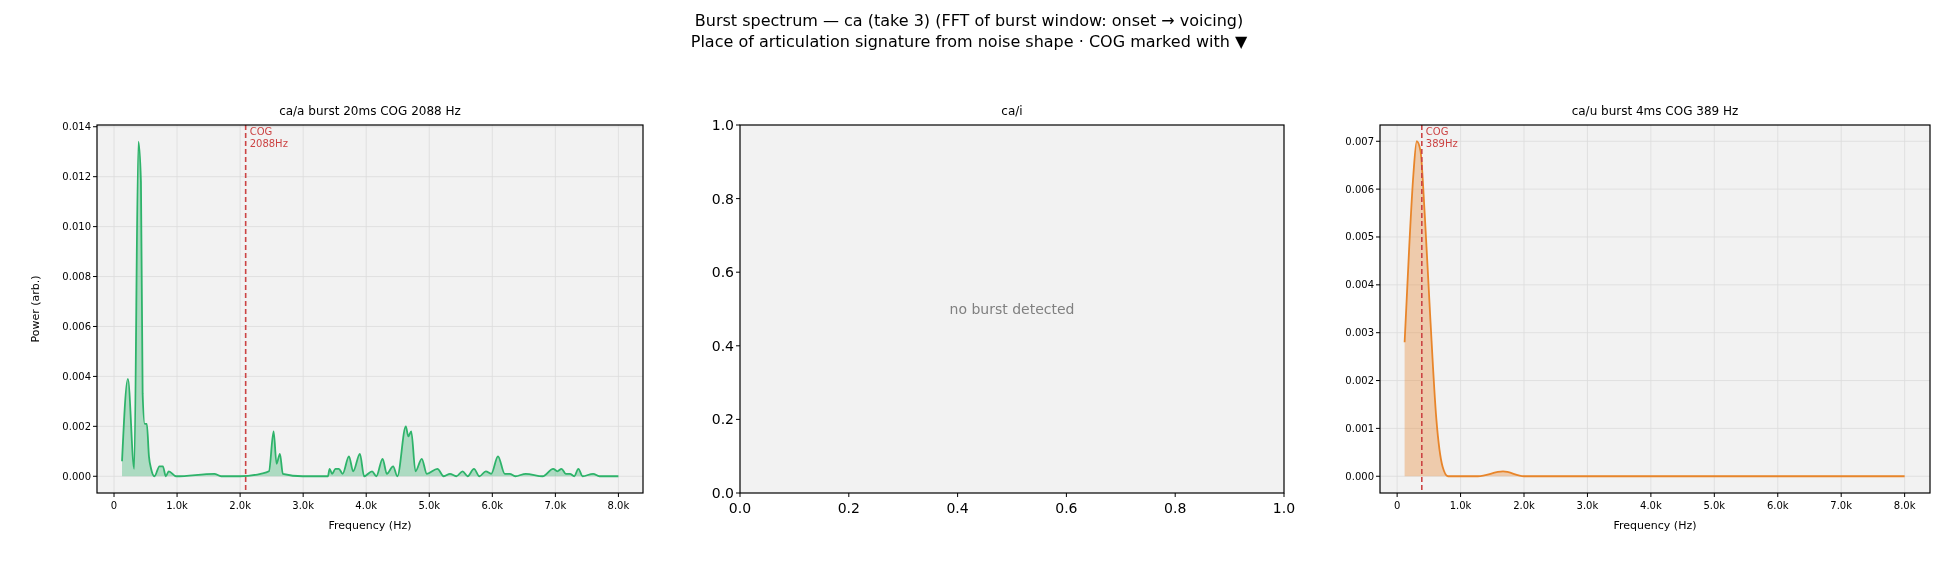 The width and height of the screenshot is (1938, 569). Describe the element at coordinates (722, 198) in the screenshot. I see `y-tick-label: 0.8` at that location.